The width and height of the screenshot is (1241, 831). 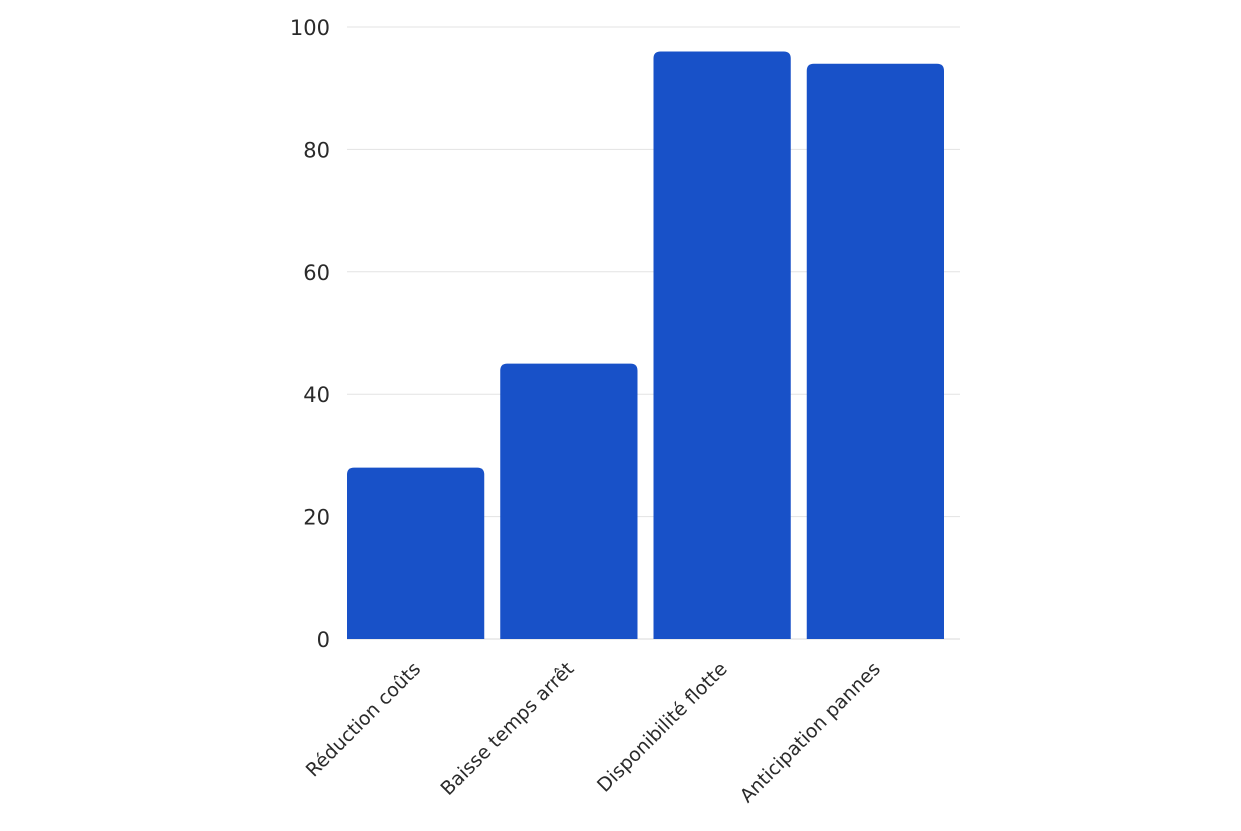 I want to click on y-tick-label: 100, so click(x=310, y=28).